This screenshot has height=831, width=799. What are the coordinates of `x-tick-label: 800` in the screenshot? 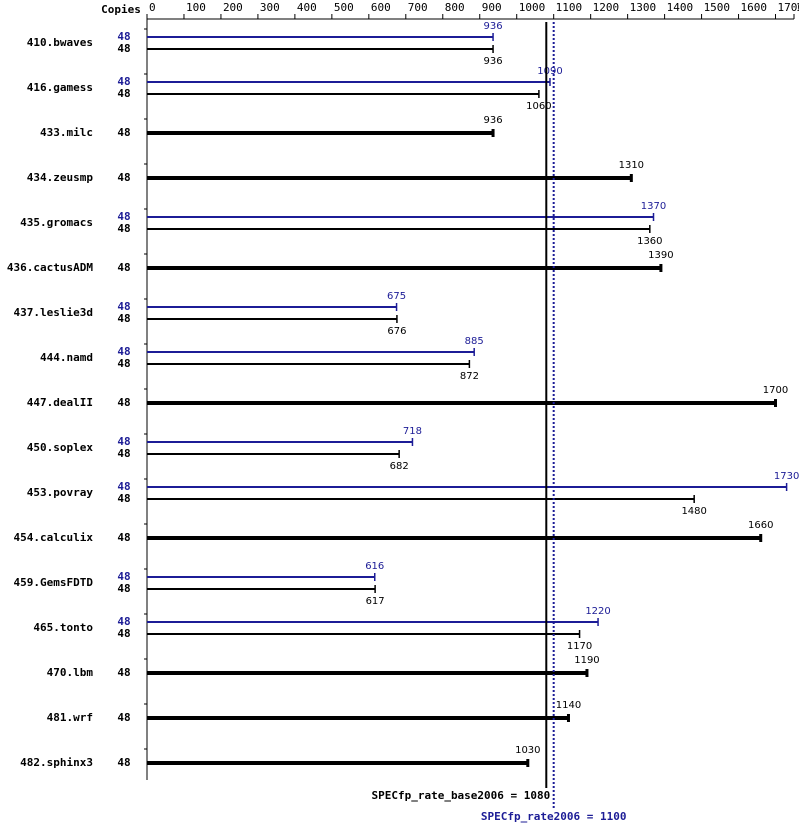 It's located at (455, 7).